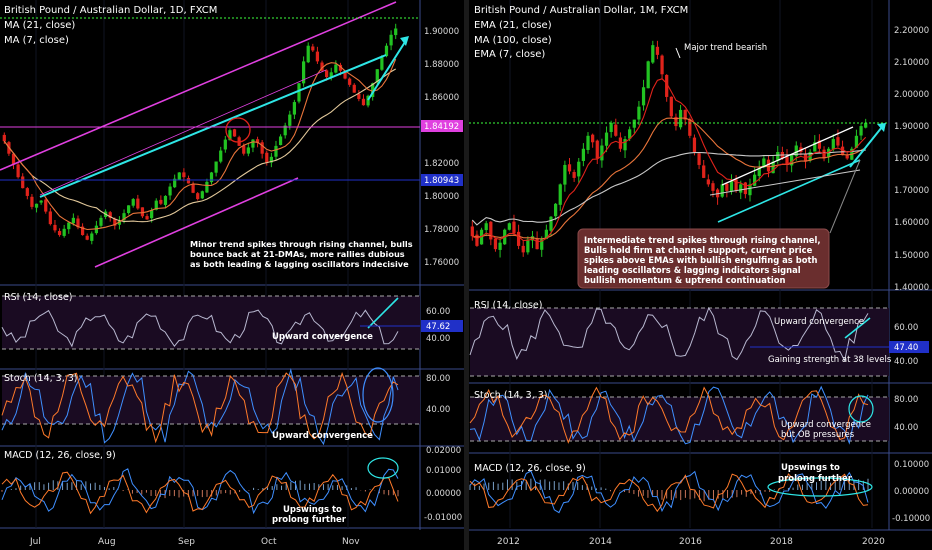 The height and width of the screenshot is (550, 932). Describe the element at coordinates (36, 40) in the screenshot. I see `left-legend-ma7: MA (7, close)` at that location.